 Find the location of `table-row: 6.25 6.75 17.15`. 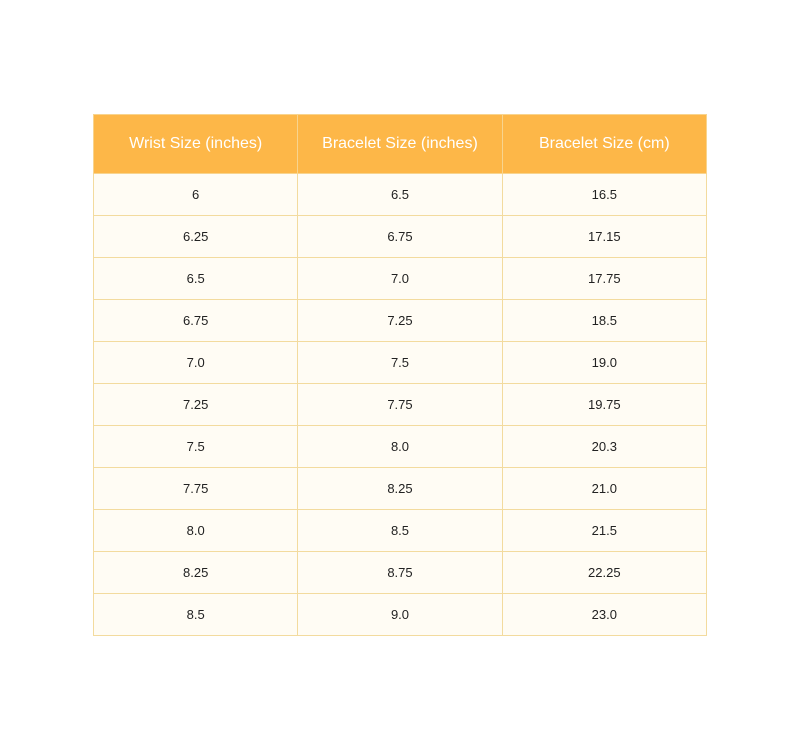

table-row: 6.25 6.75 17.15 is located at coordinates (400, 236).